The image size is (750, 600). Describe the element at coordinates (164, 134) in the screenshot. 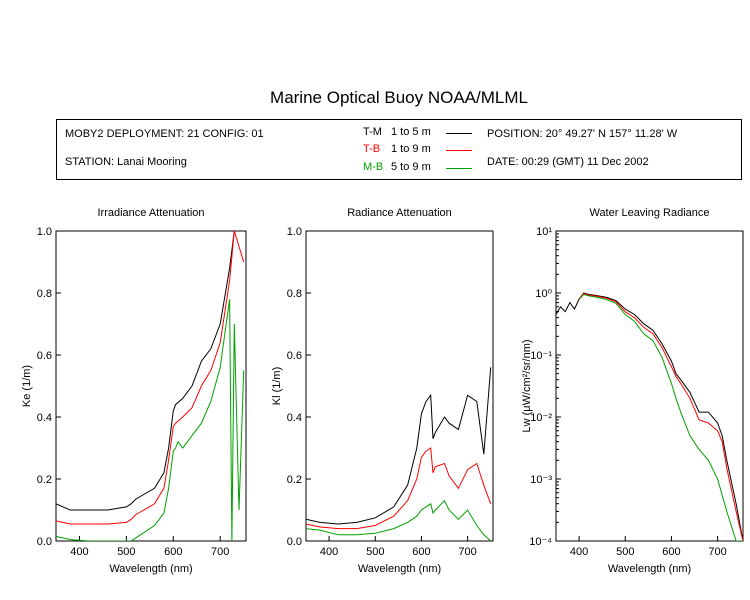

I see `deployment-text: MOBY2 DEPLOYMENT: 21 CONFIG: 01` at that location.